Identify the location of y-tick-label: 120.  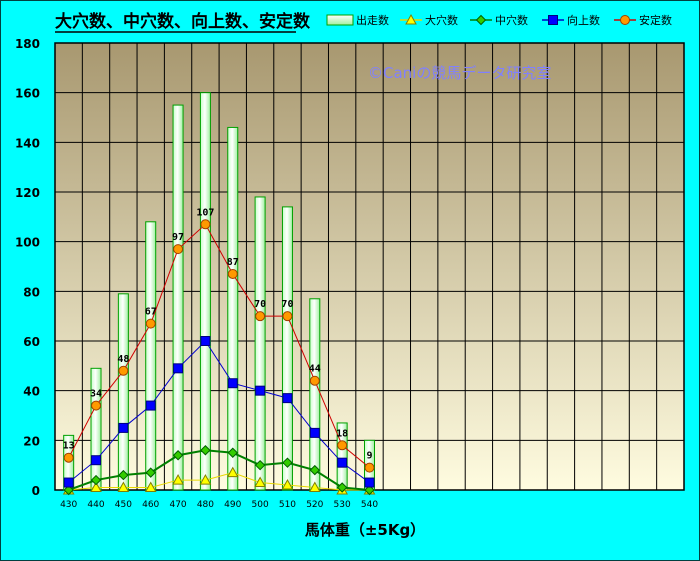
(27, 193).